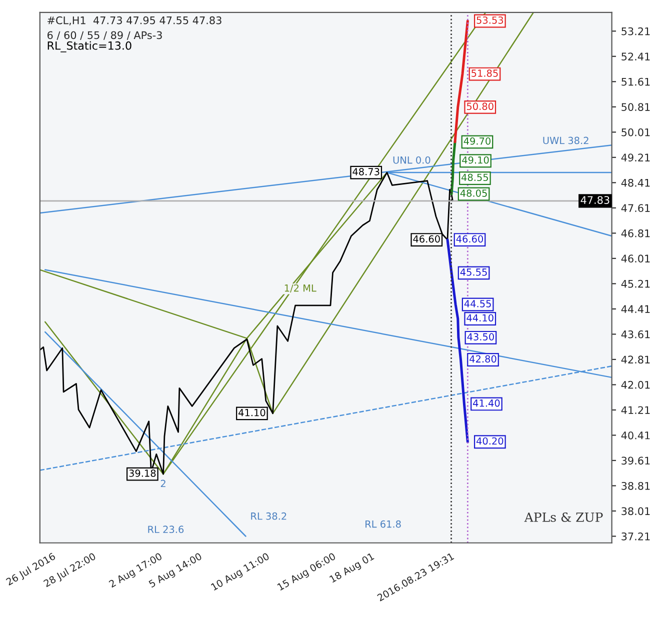  What do you see at coordinates (636, 460) in the screenshot?
I see `y-tick-label: 39.61` at bounding box center [636, 460].